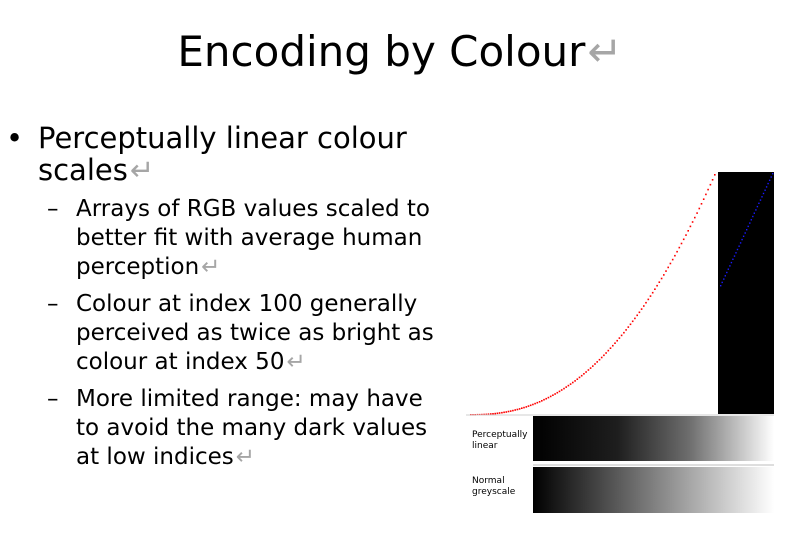  Describe the element at coordinates (653, 438) in the screenshot. I see `perceptual-gradient-bar` at that location.